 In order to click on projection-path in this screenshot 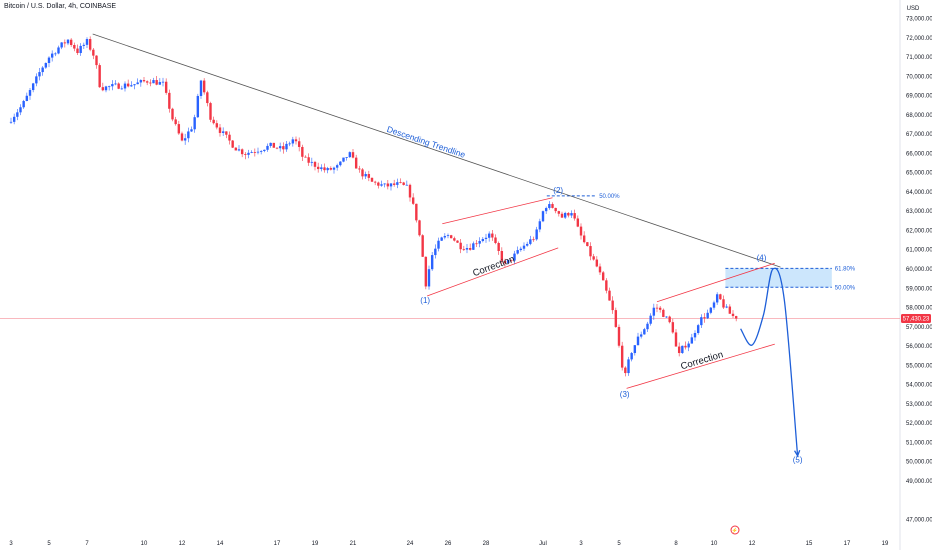, I will do `click(770, 362)`.